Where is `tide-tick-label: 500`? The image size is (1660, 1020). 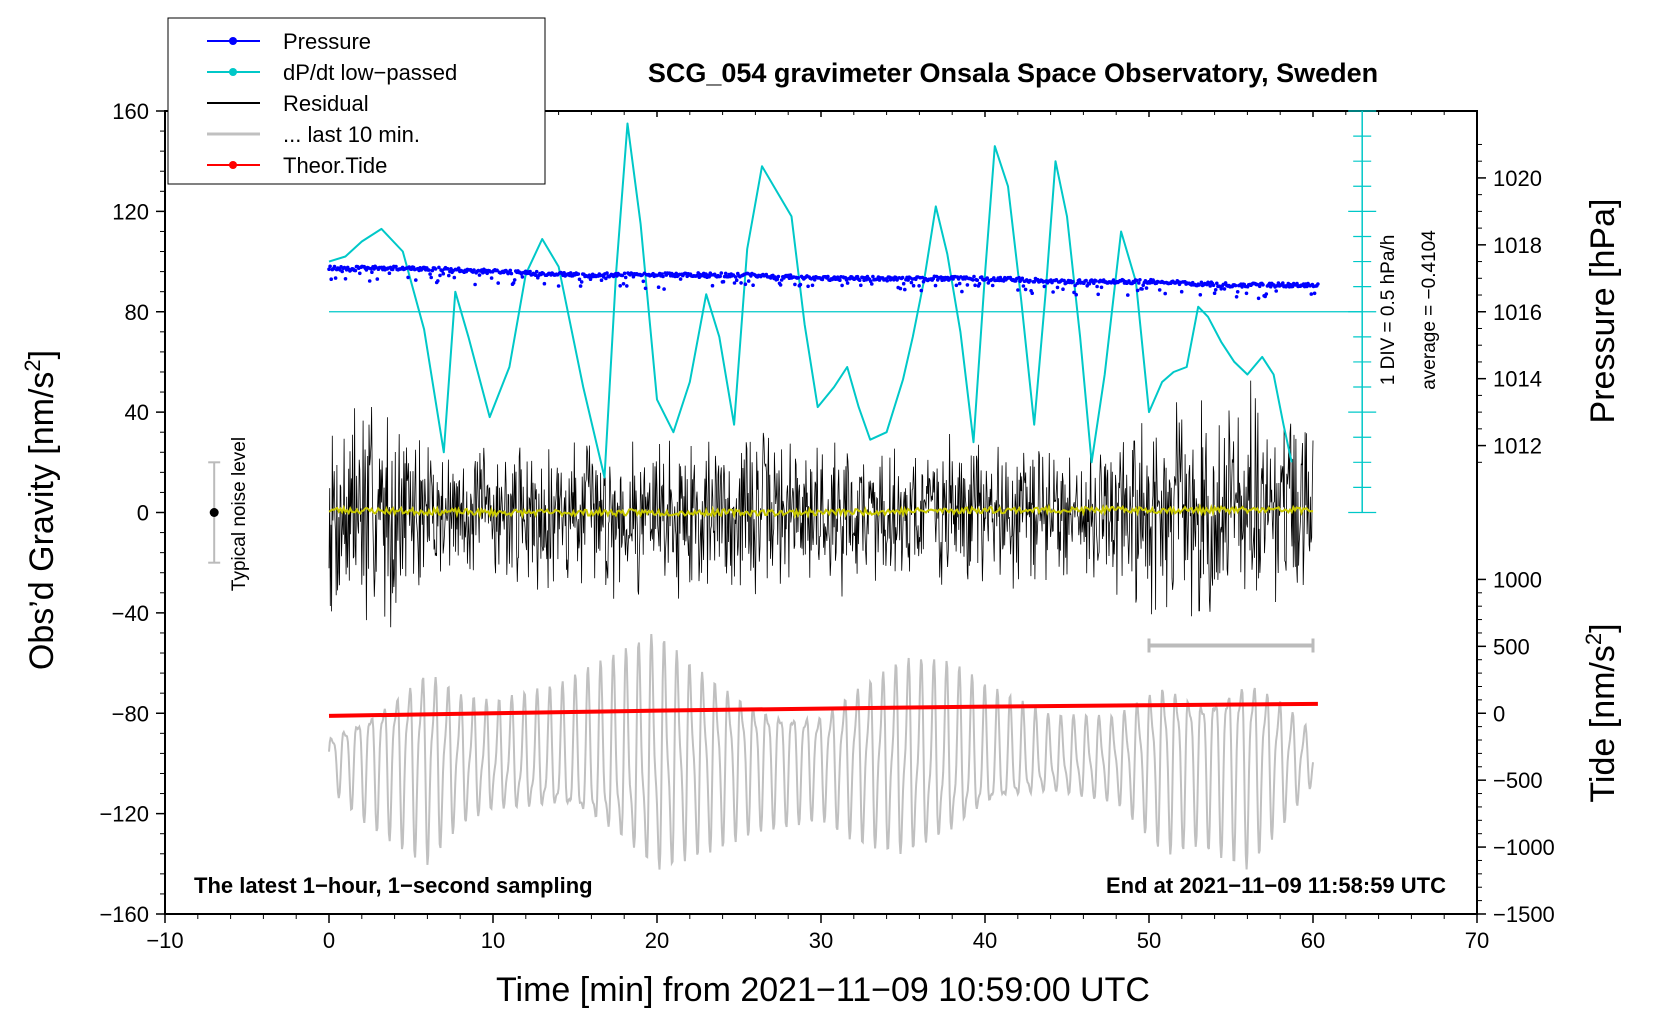
tide-tick-label: 500 is located at coordinates (1511, 646).